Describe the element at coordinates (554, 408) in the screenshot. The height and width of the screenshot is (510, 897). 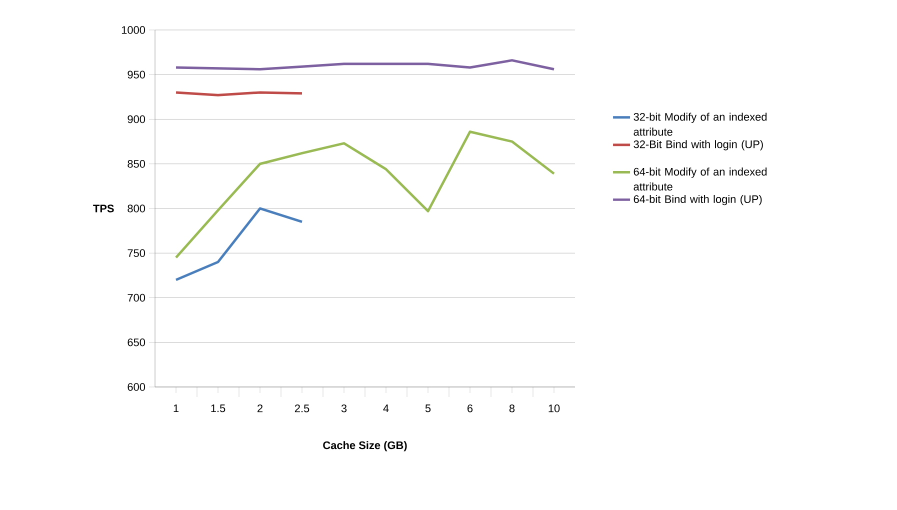
I see `x-tick-label: 10` at that location.